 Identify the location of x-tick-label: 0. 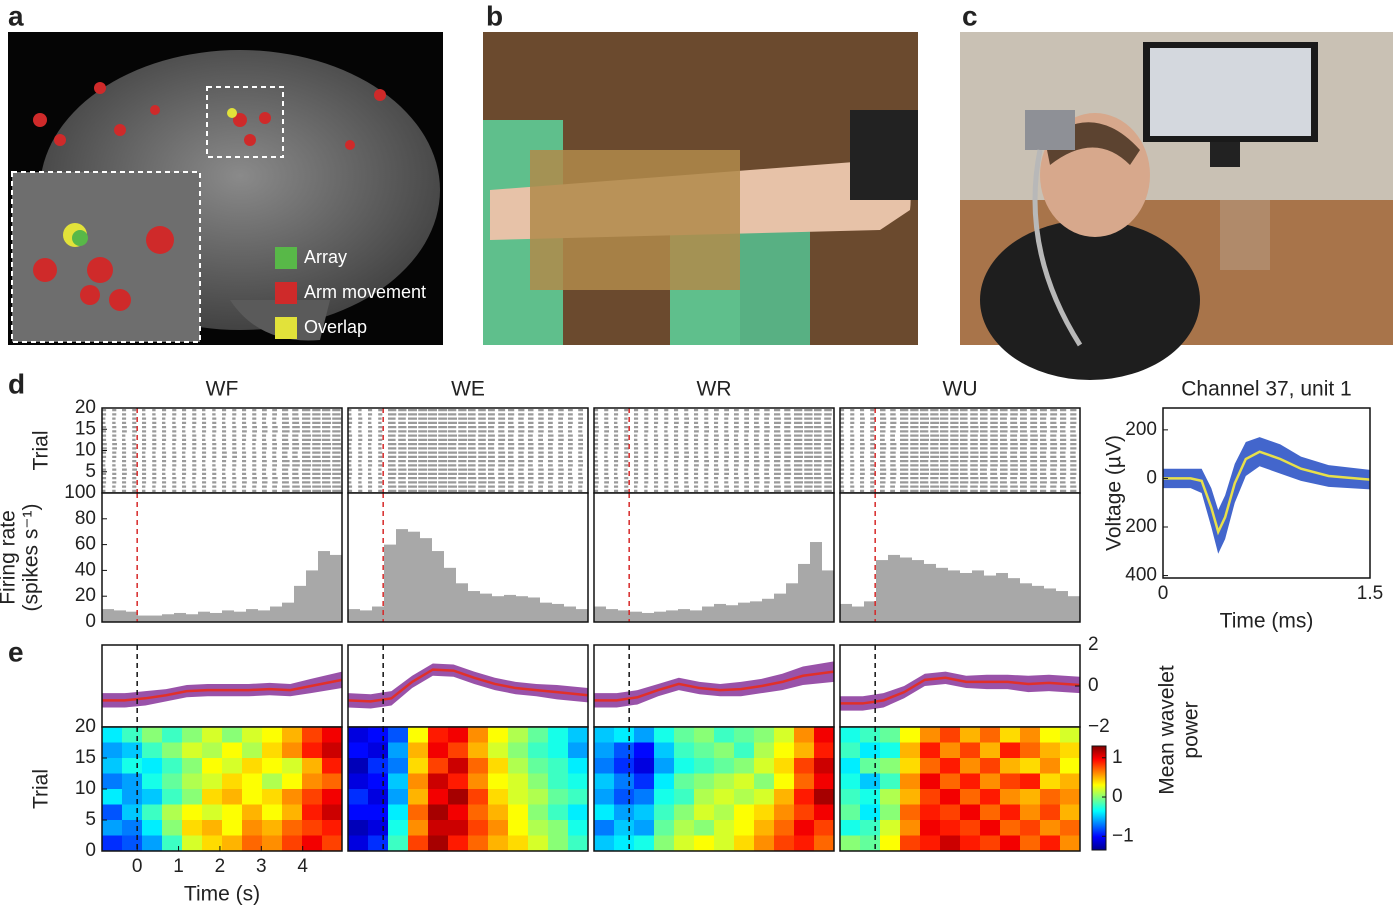
(137, 866).